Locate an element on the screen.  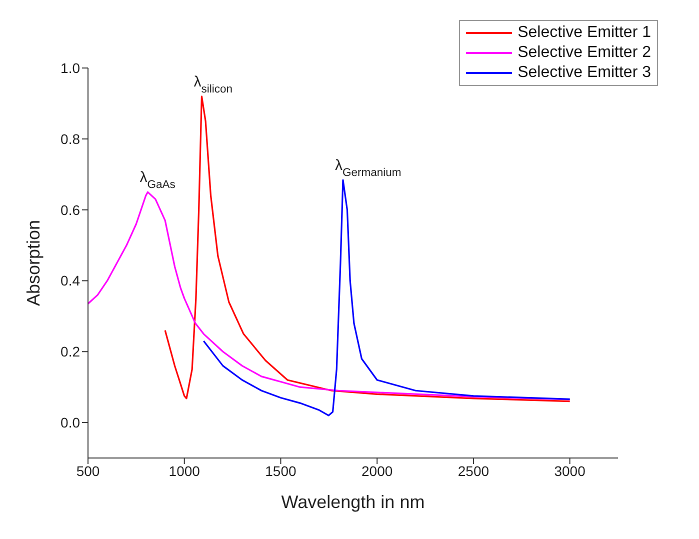
y-tick-label: 0.4 is located at coordinates (70, 280).